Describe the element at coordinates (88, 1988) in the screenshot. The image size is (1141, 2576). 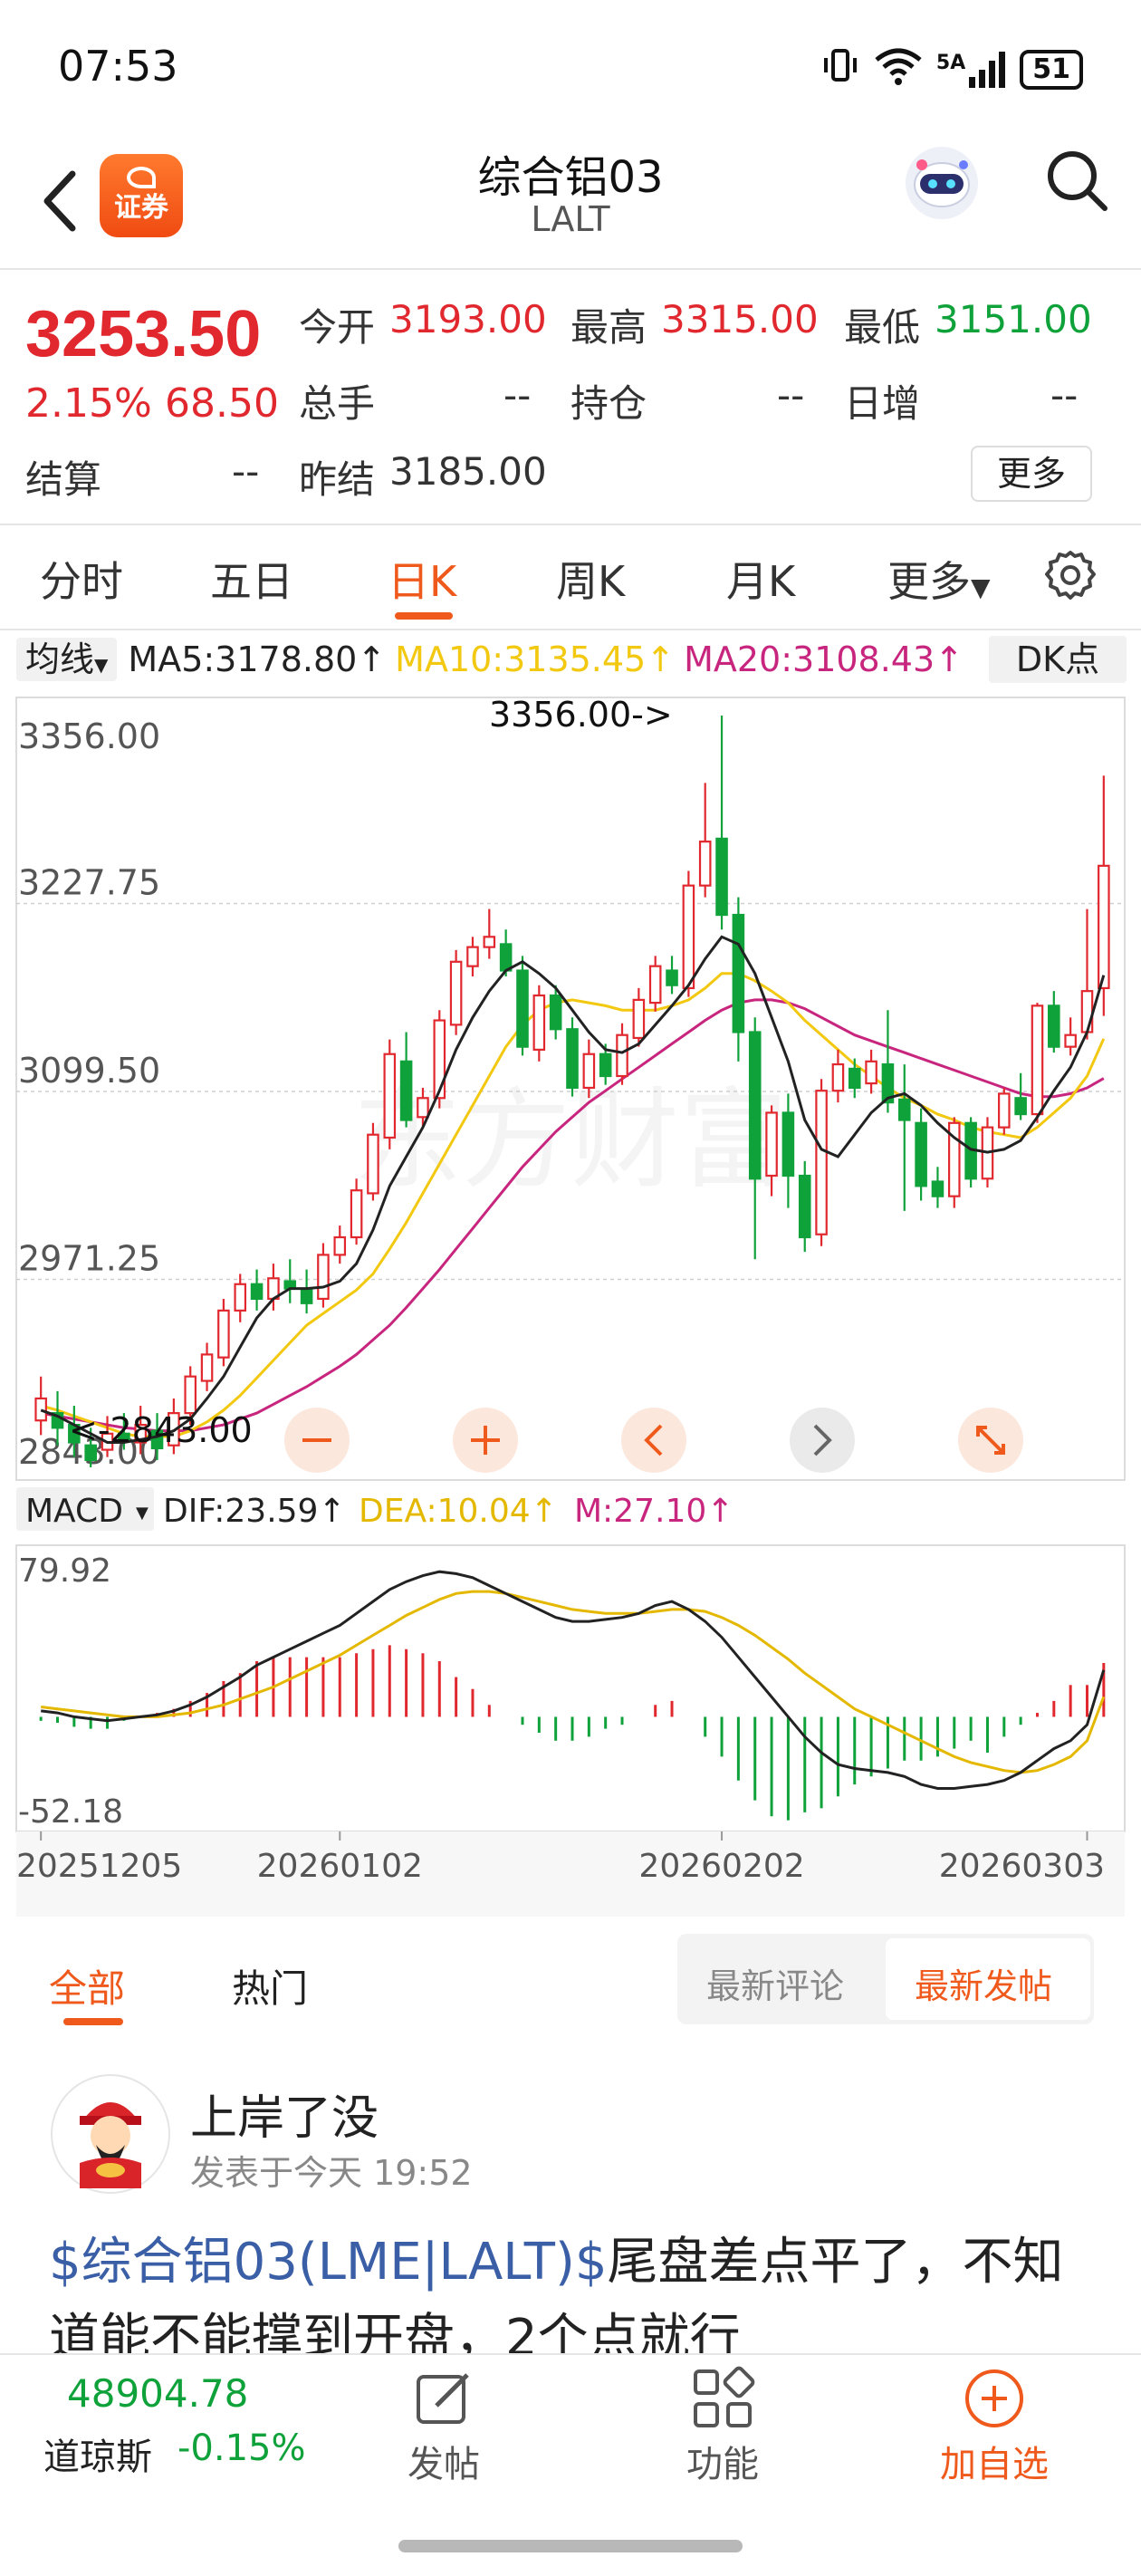
I see `tab-all-posts: 全部` at that location.